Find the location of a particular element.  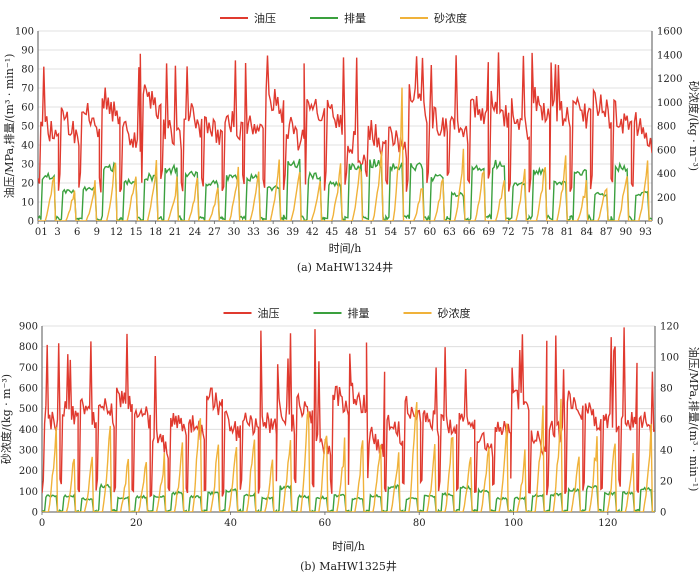

x-tick-label: 27 is located at coordinates (214, 232).